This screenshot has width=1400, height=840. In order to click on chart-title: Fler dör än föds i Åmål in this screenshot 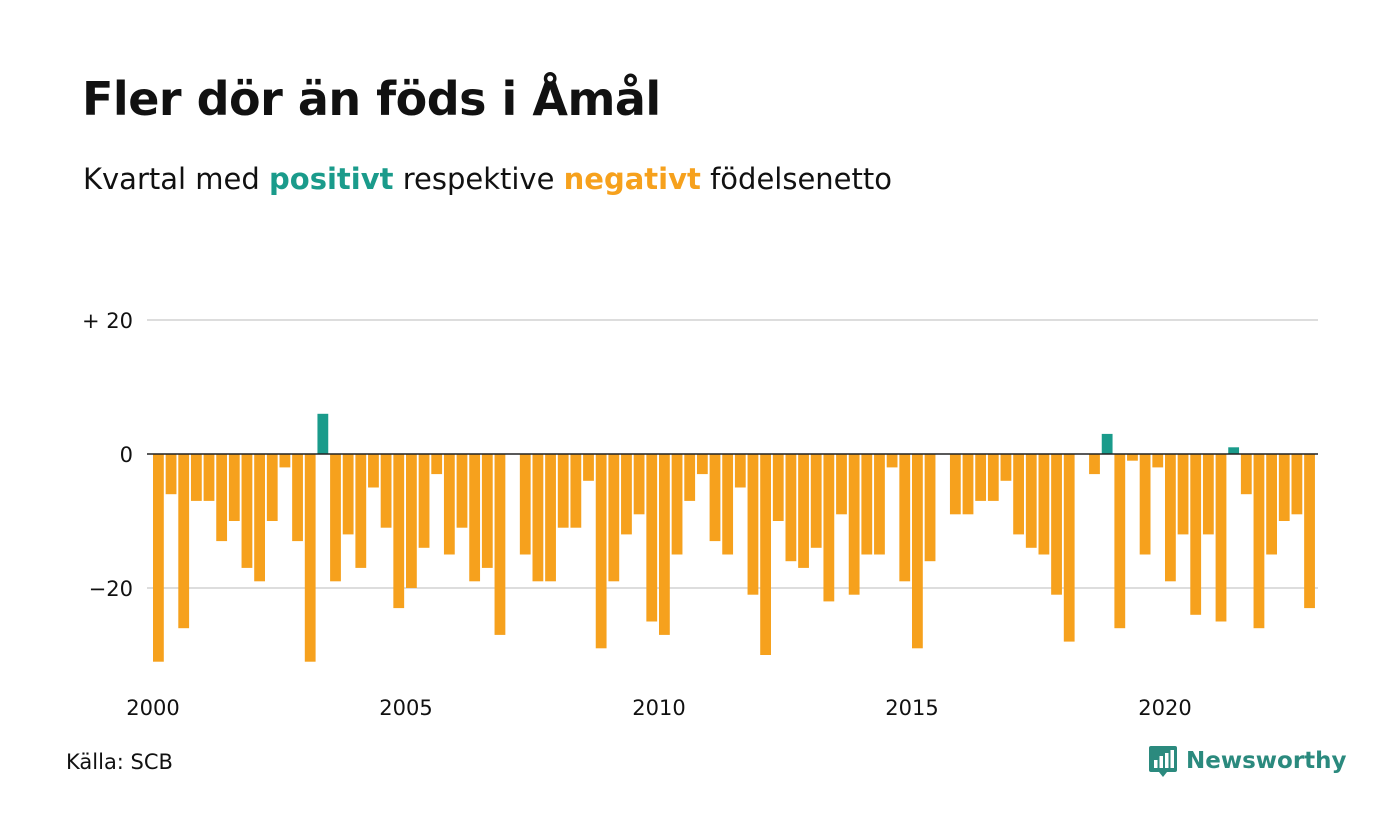, I will do `click(371, 99)`.